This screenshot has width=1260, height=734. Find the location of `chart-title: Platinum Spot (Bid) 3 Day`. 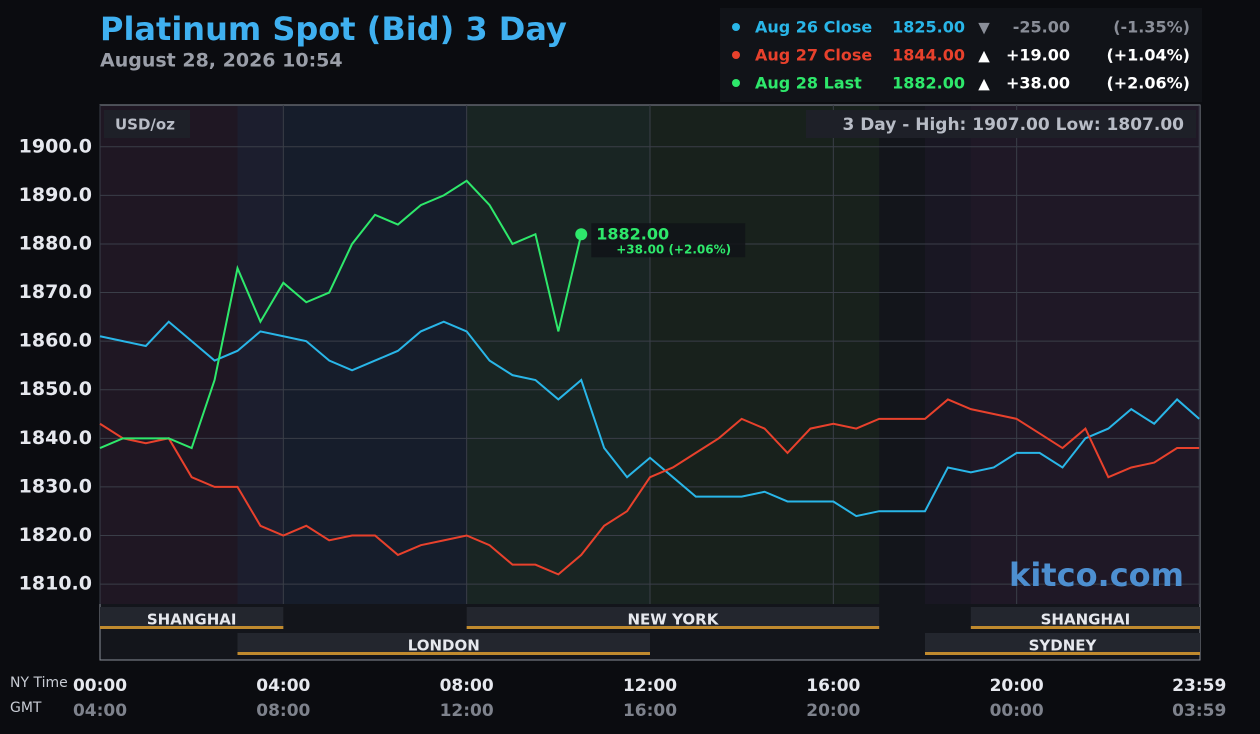

chart-title: Platinum Spot (Bid) 3 Day is located at coordinates (333, 29).